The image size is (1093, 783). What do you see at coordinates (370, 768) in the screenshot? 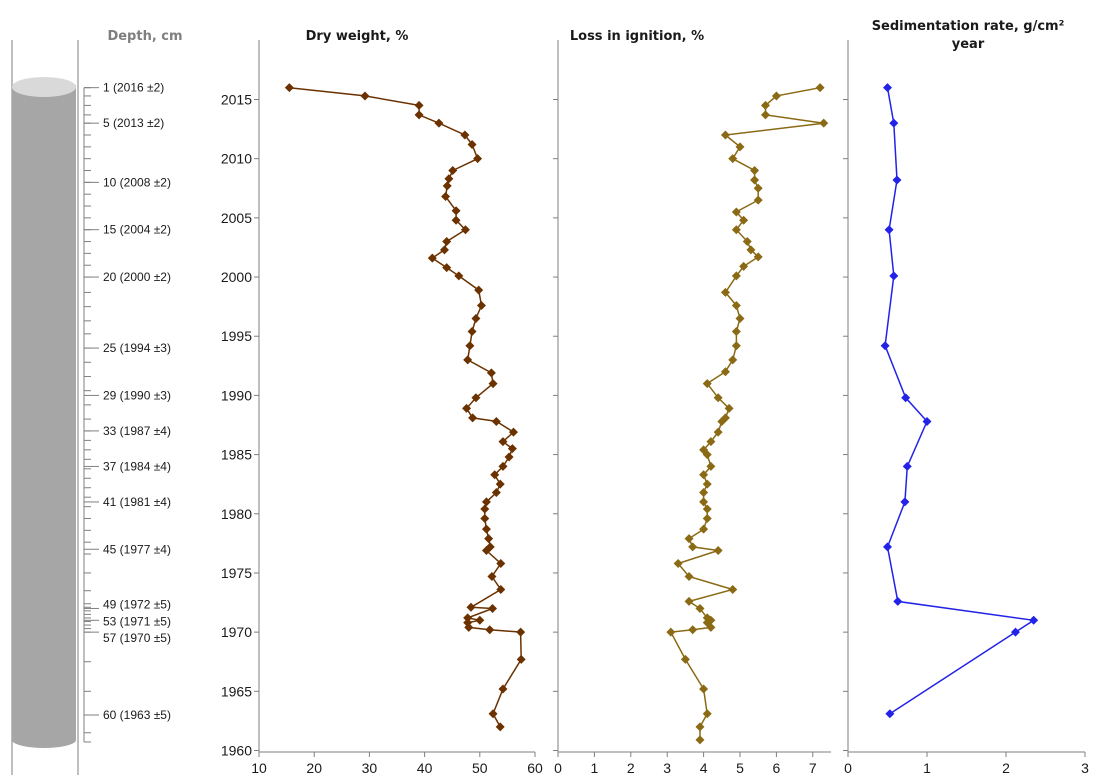
I see `dry-weight-x-tick-label: 30` at bounding box center [370, 768].